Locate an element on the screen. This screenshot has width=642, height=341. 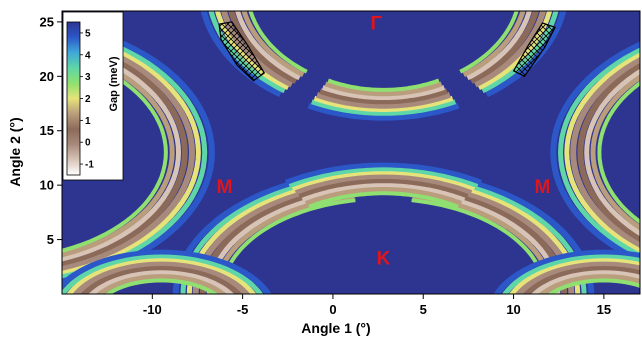
y-axis: 5 10 15 20 25 is located at coordinates (51, 130).